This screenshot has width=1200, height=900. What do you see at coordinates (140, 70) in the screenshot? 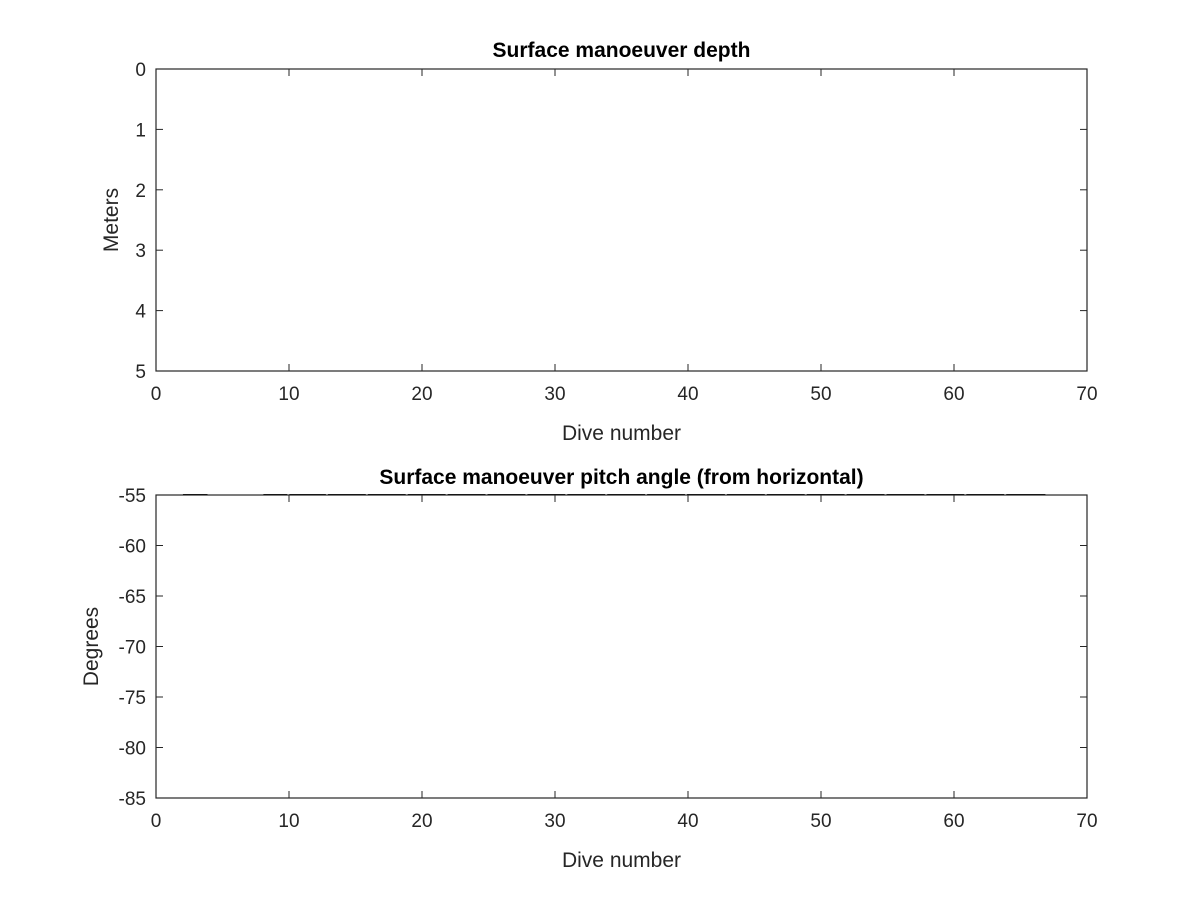
I see `y-tick-label: 0` at bounding box center [140, 70].